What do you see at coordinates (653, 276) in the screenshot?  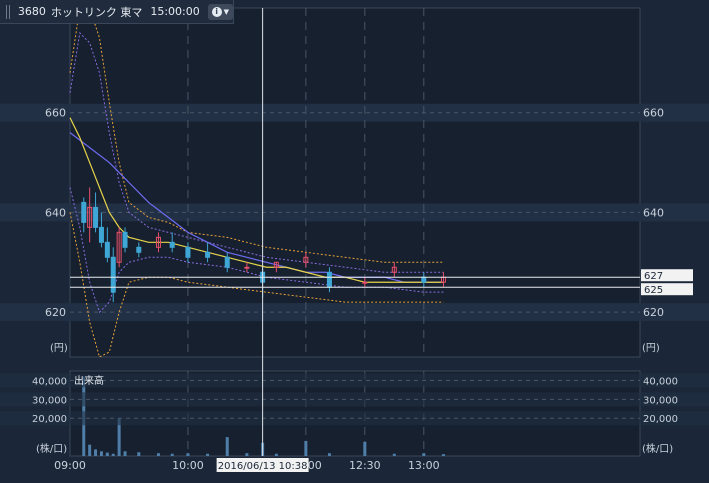 I see `price-label-0: 627` at bounding box center [653, 276].